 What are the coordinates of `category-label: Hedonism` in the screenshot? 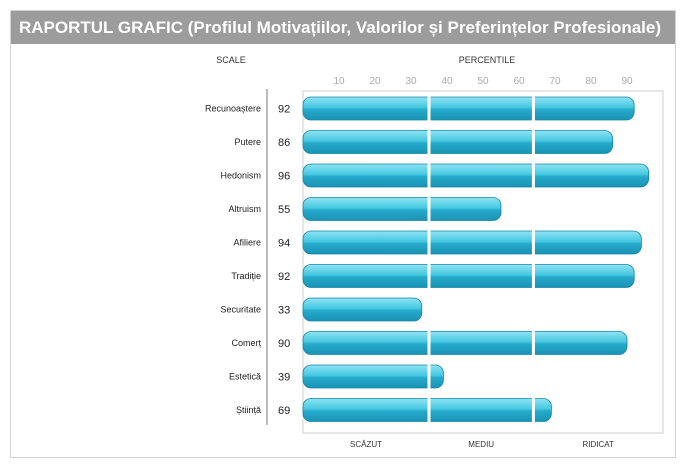 It's located at (240, 176).